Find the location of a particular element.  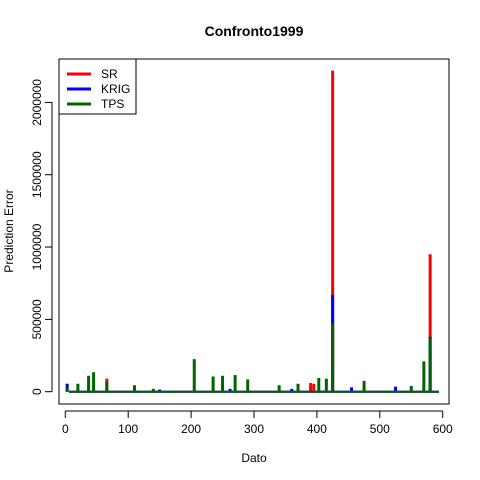

x-tick-label: 0 is located at coordinates (65, 429).